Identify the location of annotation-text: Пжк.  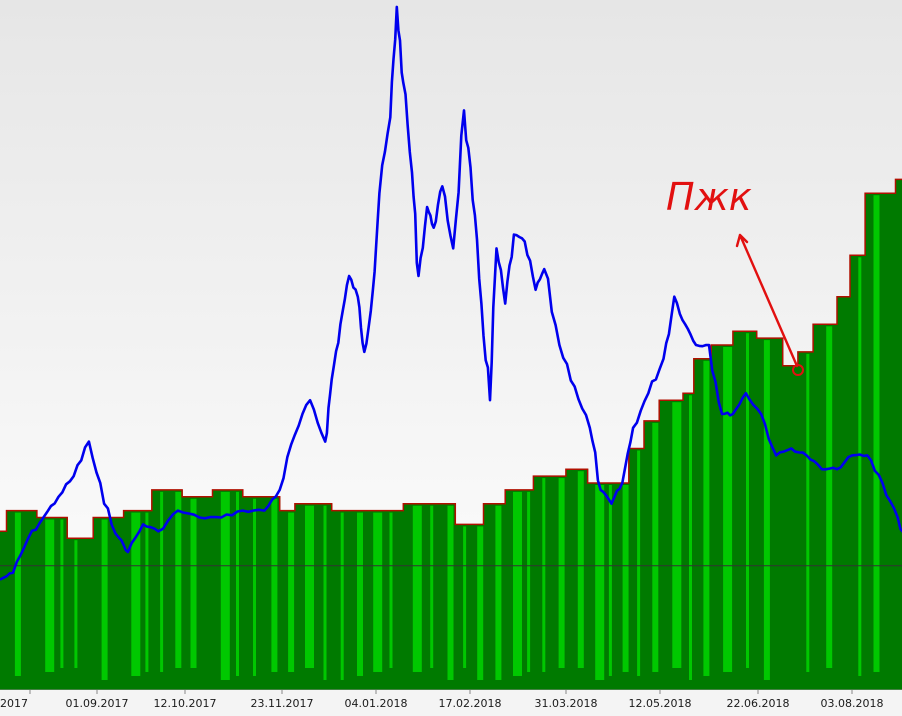
(709, 197).